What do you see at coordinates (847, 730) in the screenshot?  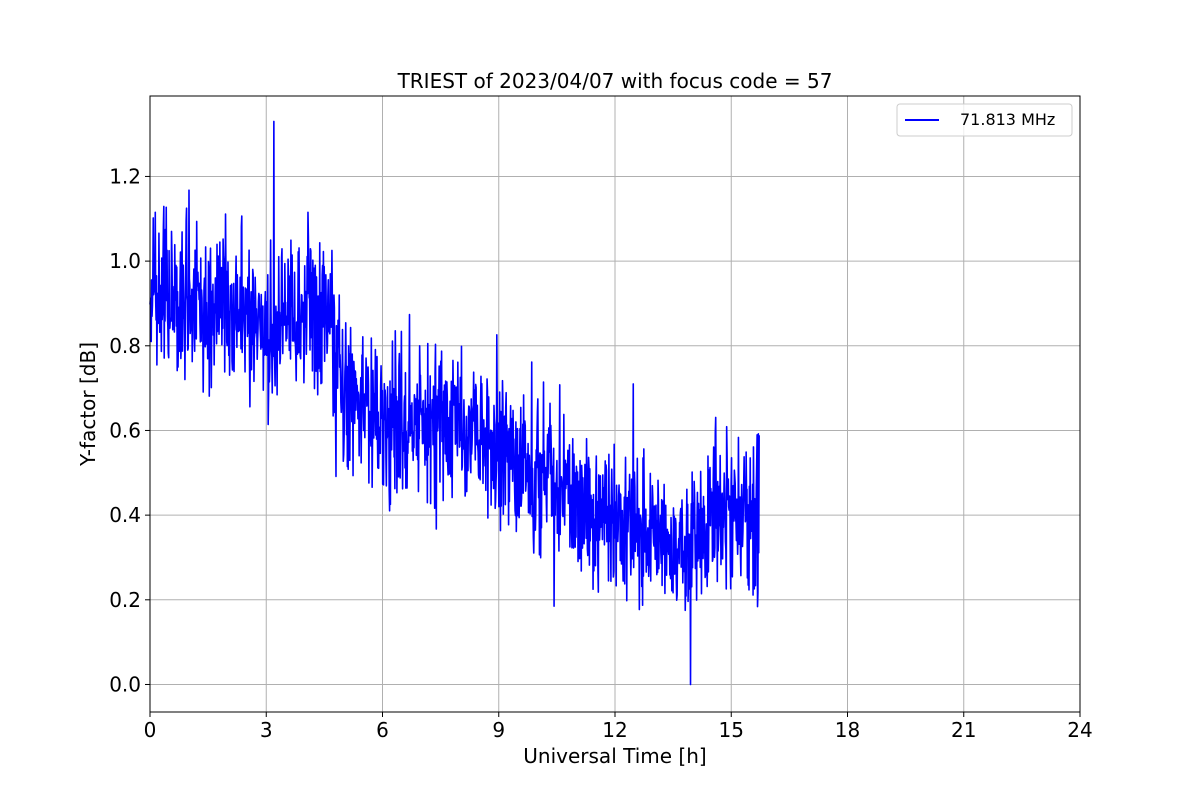 I see `x-tick-label: 18` at bounding box center [847, 730].